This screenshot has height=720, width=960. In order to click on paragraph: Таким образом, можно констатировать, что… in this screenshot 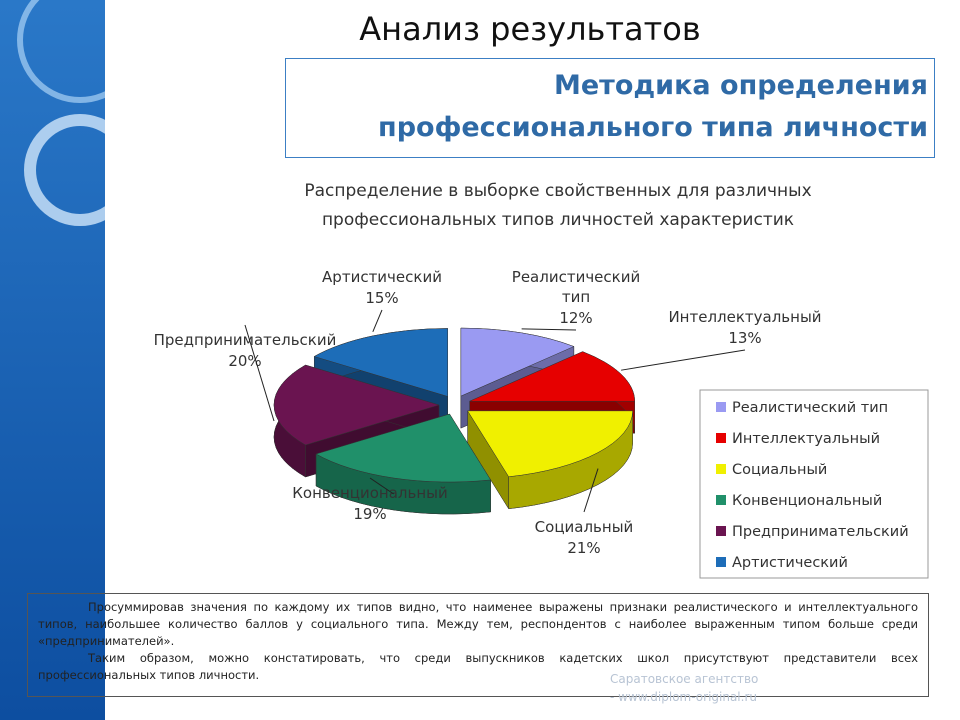, I will do `click(478, 666)`.